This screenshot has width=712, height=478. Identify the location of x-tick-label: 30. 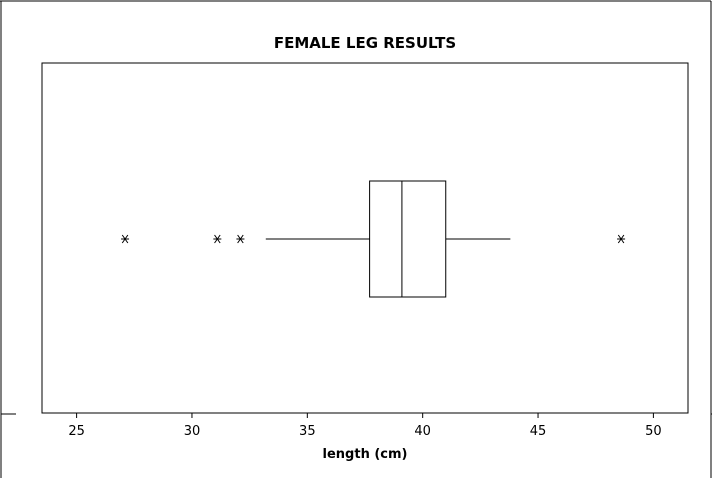
(192, 431).